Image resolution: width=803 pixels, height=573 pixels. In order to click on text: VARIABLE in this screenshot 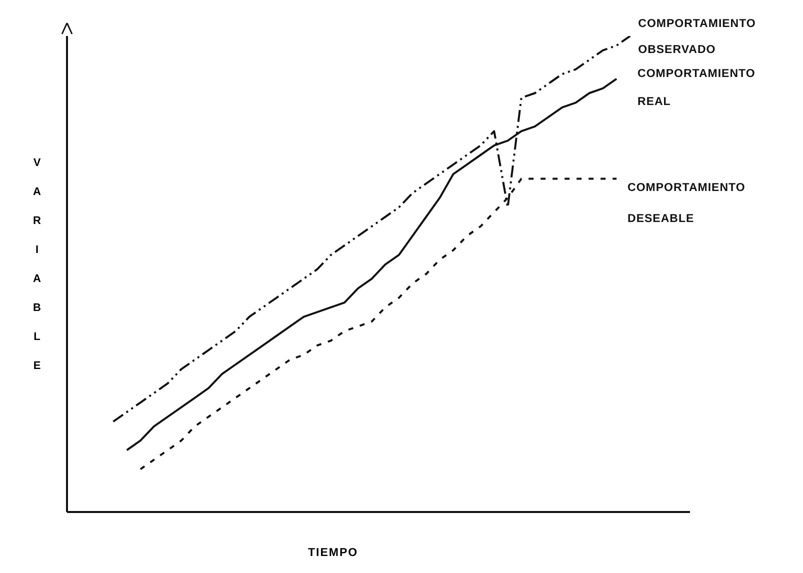, I will do `click(37, 264)`.